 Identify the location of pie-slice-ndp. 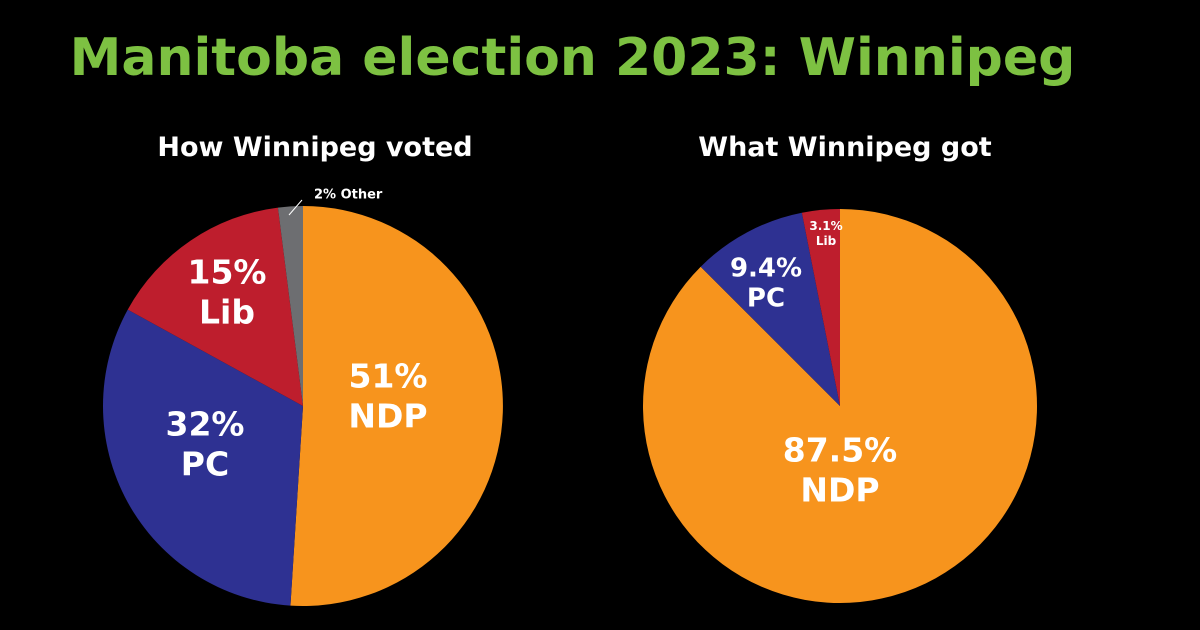
(396, 406).